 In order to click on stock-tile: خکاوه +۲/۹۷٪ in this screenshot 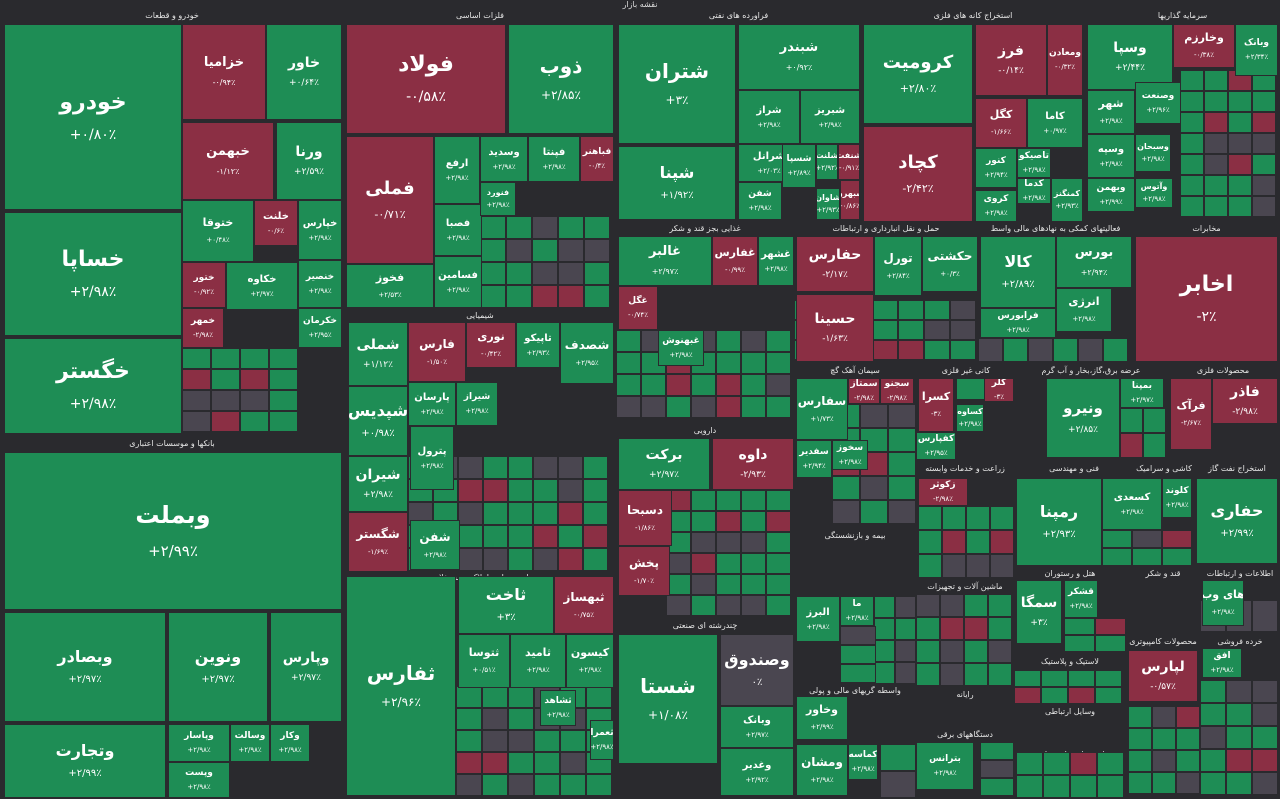, I will do `click(262, 286)`.